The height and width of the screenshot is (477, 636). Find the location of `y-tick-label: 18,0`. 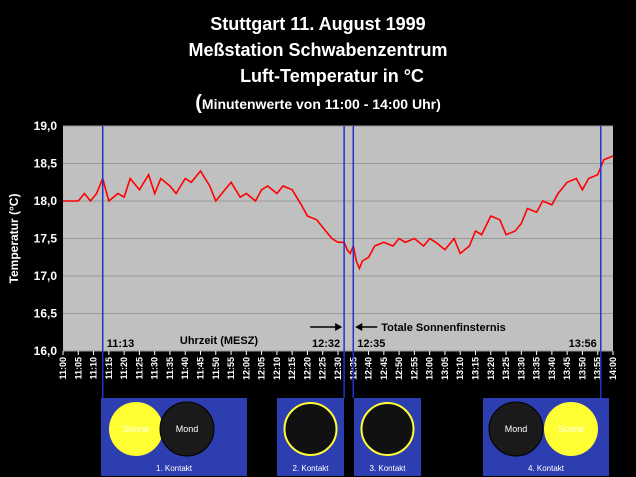

y-tick-label: 18,0 is located at coordinates (46, 201).